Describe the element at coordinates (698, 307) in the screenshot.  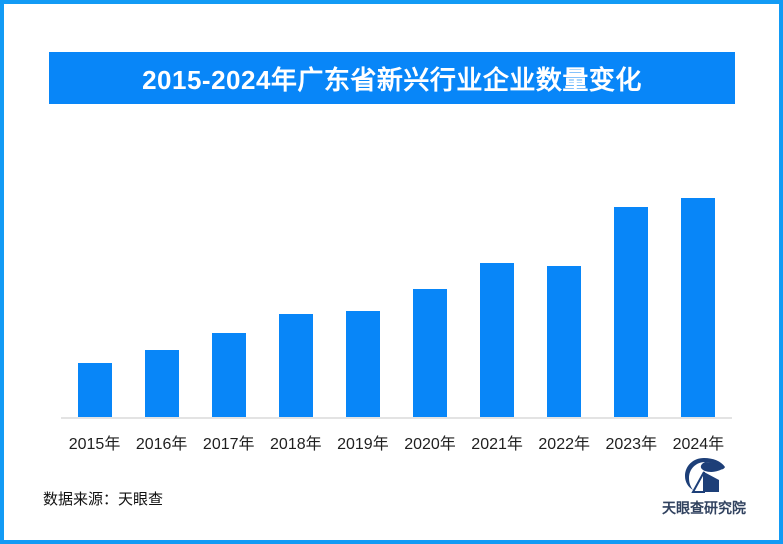
I see `bar-2024年` at that location.